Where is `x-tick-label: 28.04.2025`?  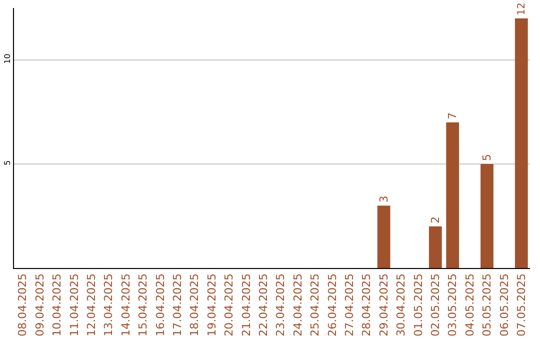
x-tick-label: 28.04.2025 is located at coordinates (367, 304).